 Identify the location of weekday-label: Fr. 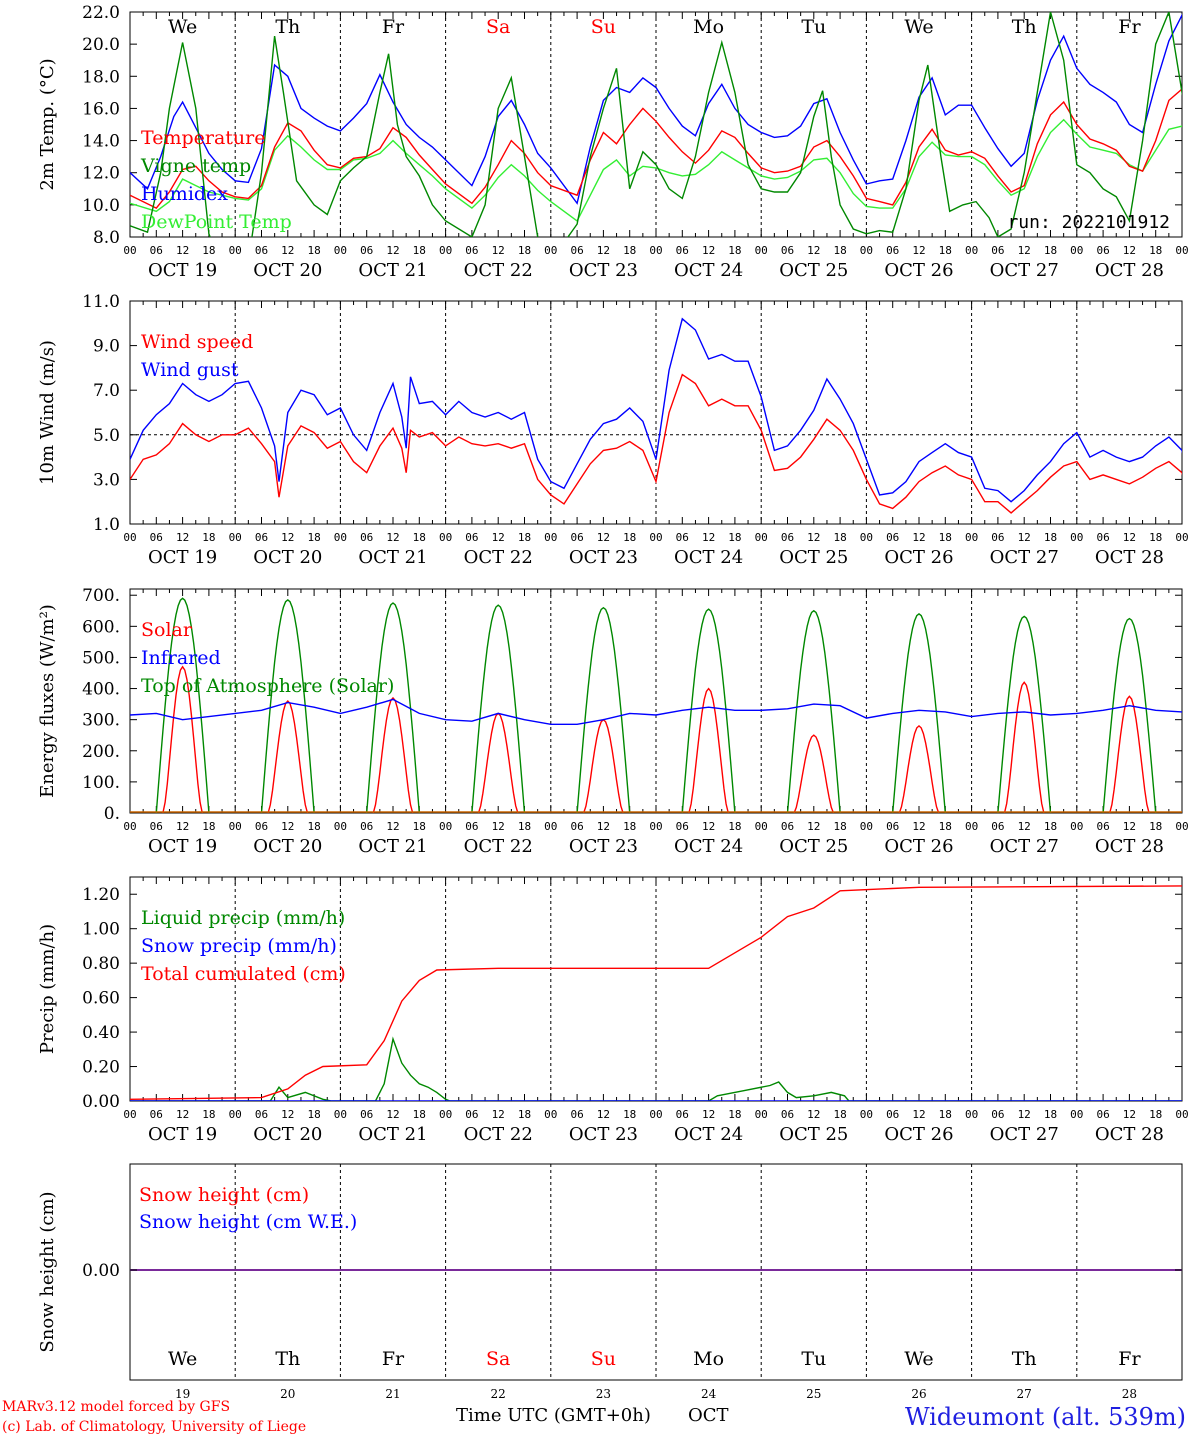
(393, 27).